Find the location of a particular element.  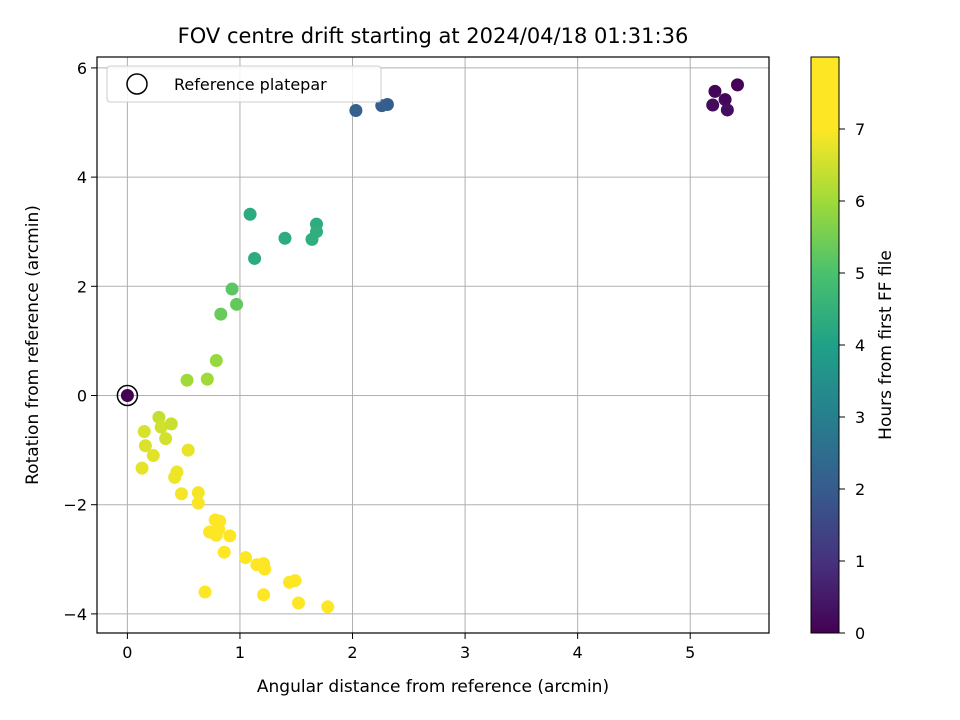

reference-marker is located at coordinates (127, 395).